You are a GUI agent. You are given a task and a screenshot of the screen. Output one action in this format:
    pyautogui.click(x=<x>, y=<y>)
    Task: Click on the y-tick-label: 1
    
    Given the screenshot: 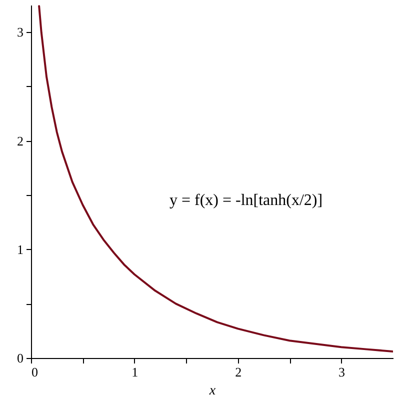 What is the action you would take?
    pyautogui.click(x=20, y=249)
    